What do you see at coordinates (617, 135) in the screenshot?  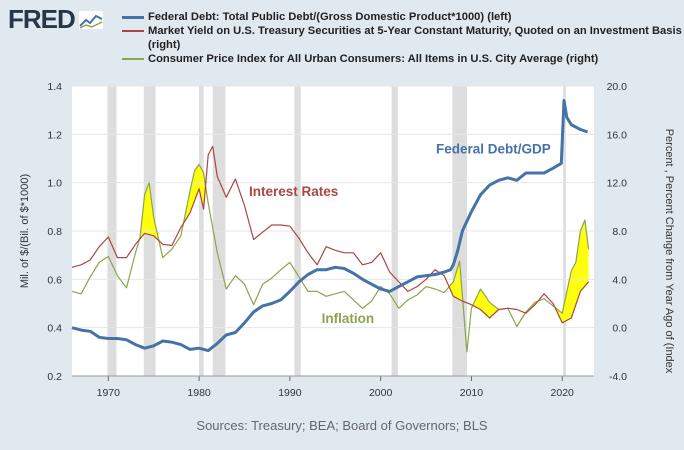 I see `y-right-tick-label: 16.0` at bounding box center [617, 135].